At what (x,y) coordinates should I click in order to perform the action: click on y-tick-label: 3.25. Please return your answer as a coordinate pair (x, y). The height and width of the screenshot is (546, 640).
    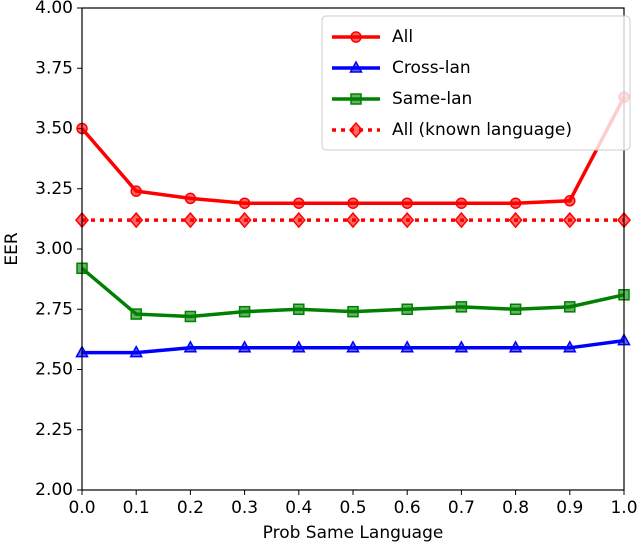
    Looking at the image, I should click on (54, 189).